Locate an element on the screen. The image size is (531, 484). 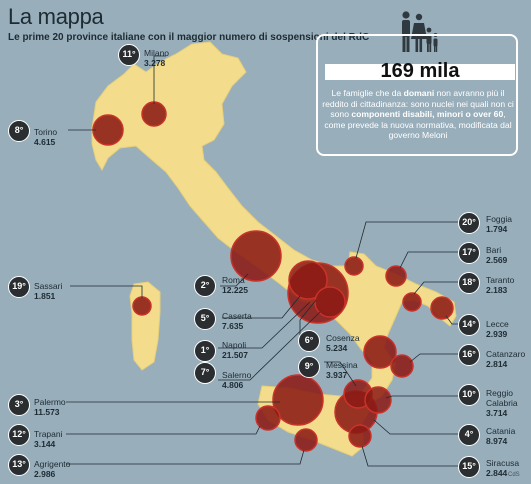
label-messina: Messina 3.937 is located at coordinates (342, 370).